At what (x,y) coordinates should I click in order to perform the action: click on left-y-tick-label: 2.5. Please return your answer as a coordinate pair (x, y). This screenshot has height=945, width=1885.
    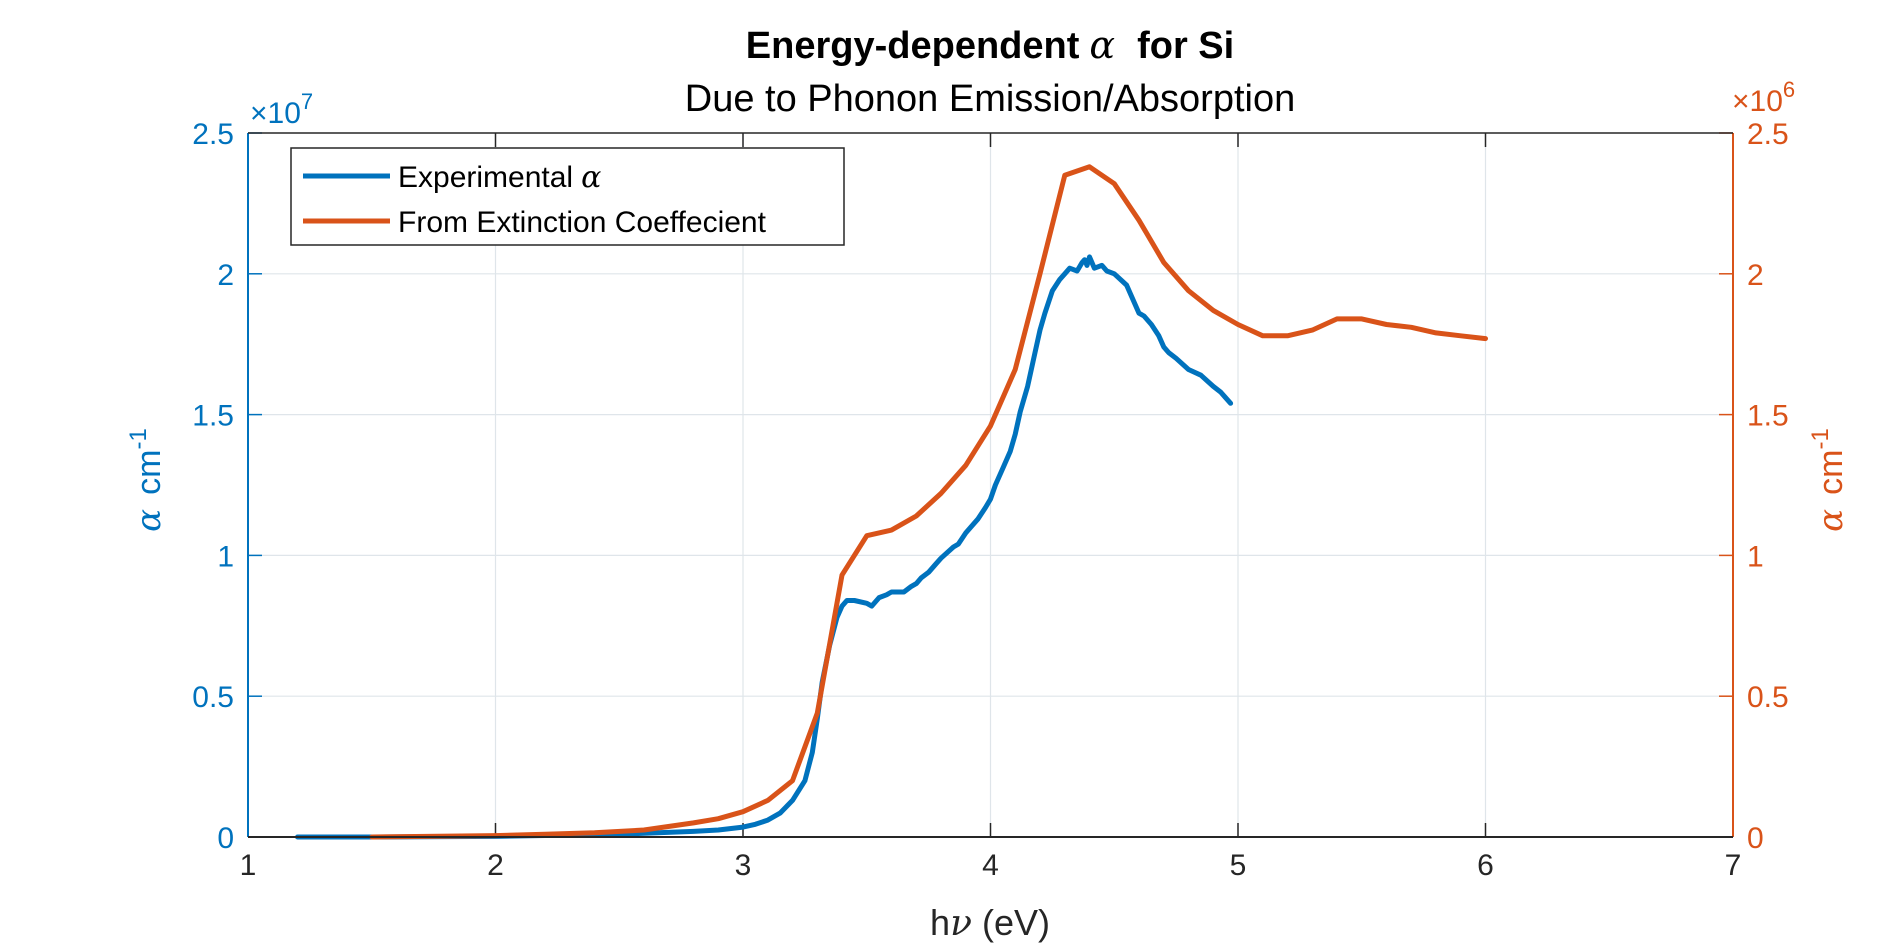
    Looking at the image, I should click on (213, 134).